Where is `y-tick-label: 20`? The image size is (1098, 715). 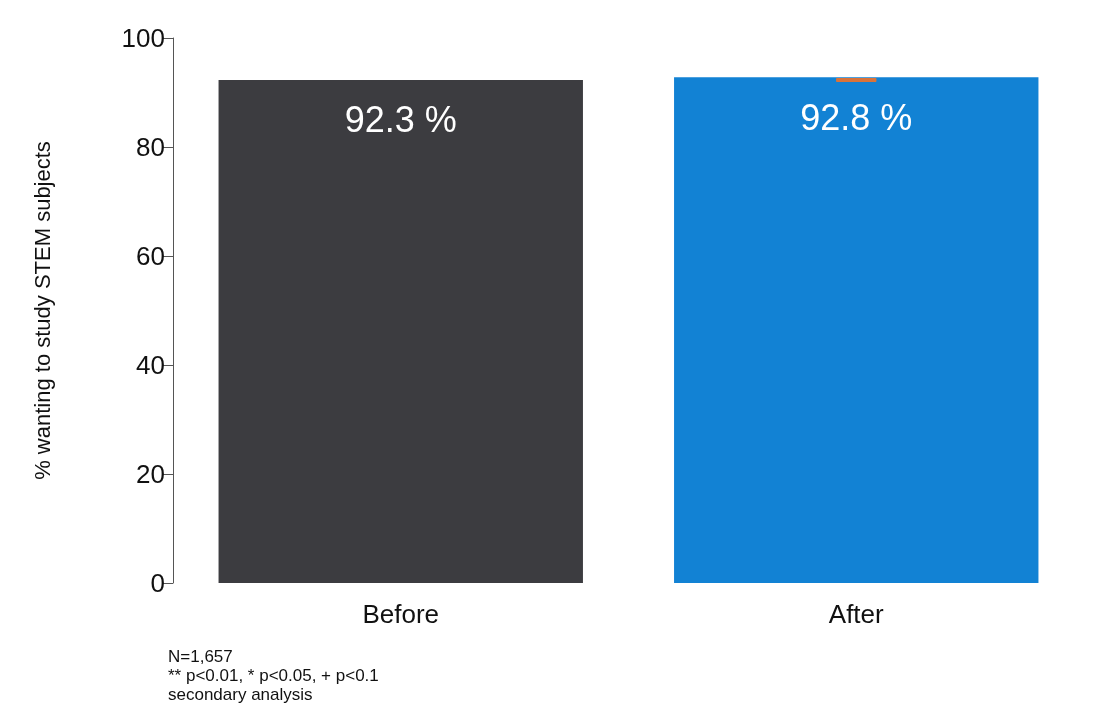
y-tick-label: 20 is located at coordinates (150, 474).